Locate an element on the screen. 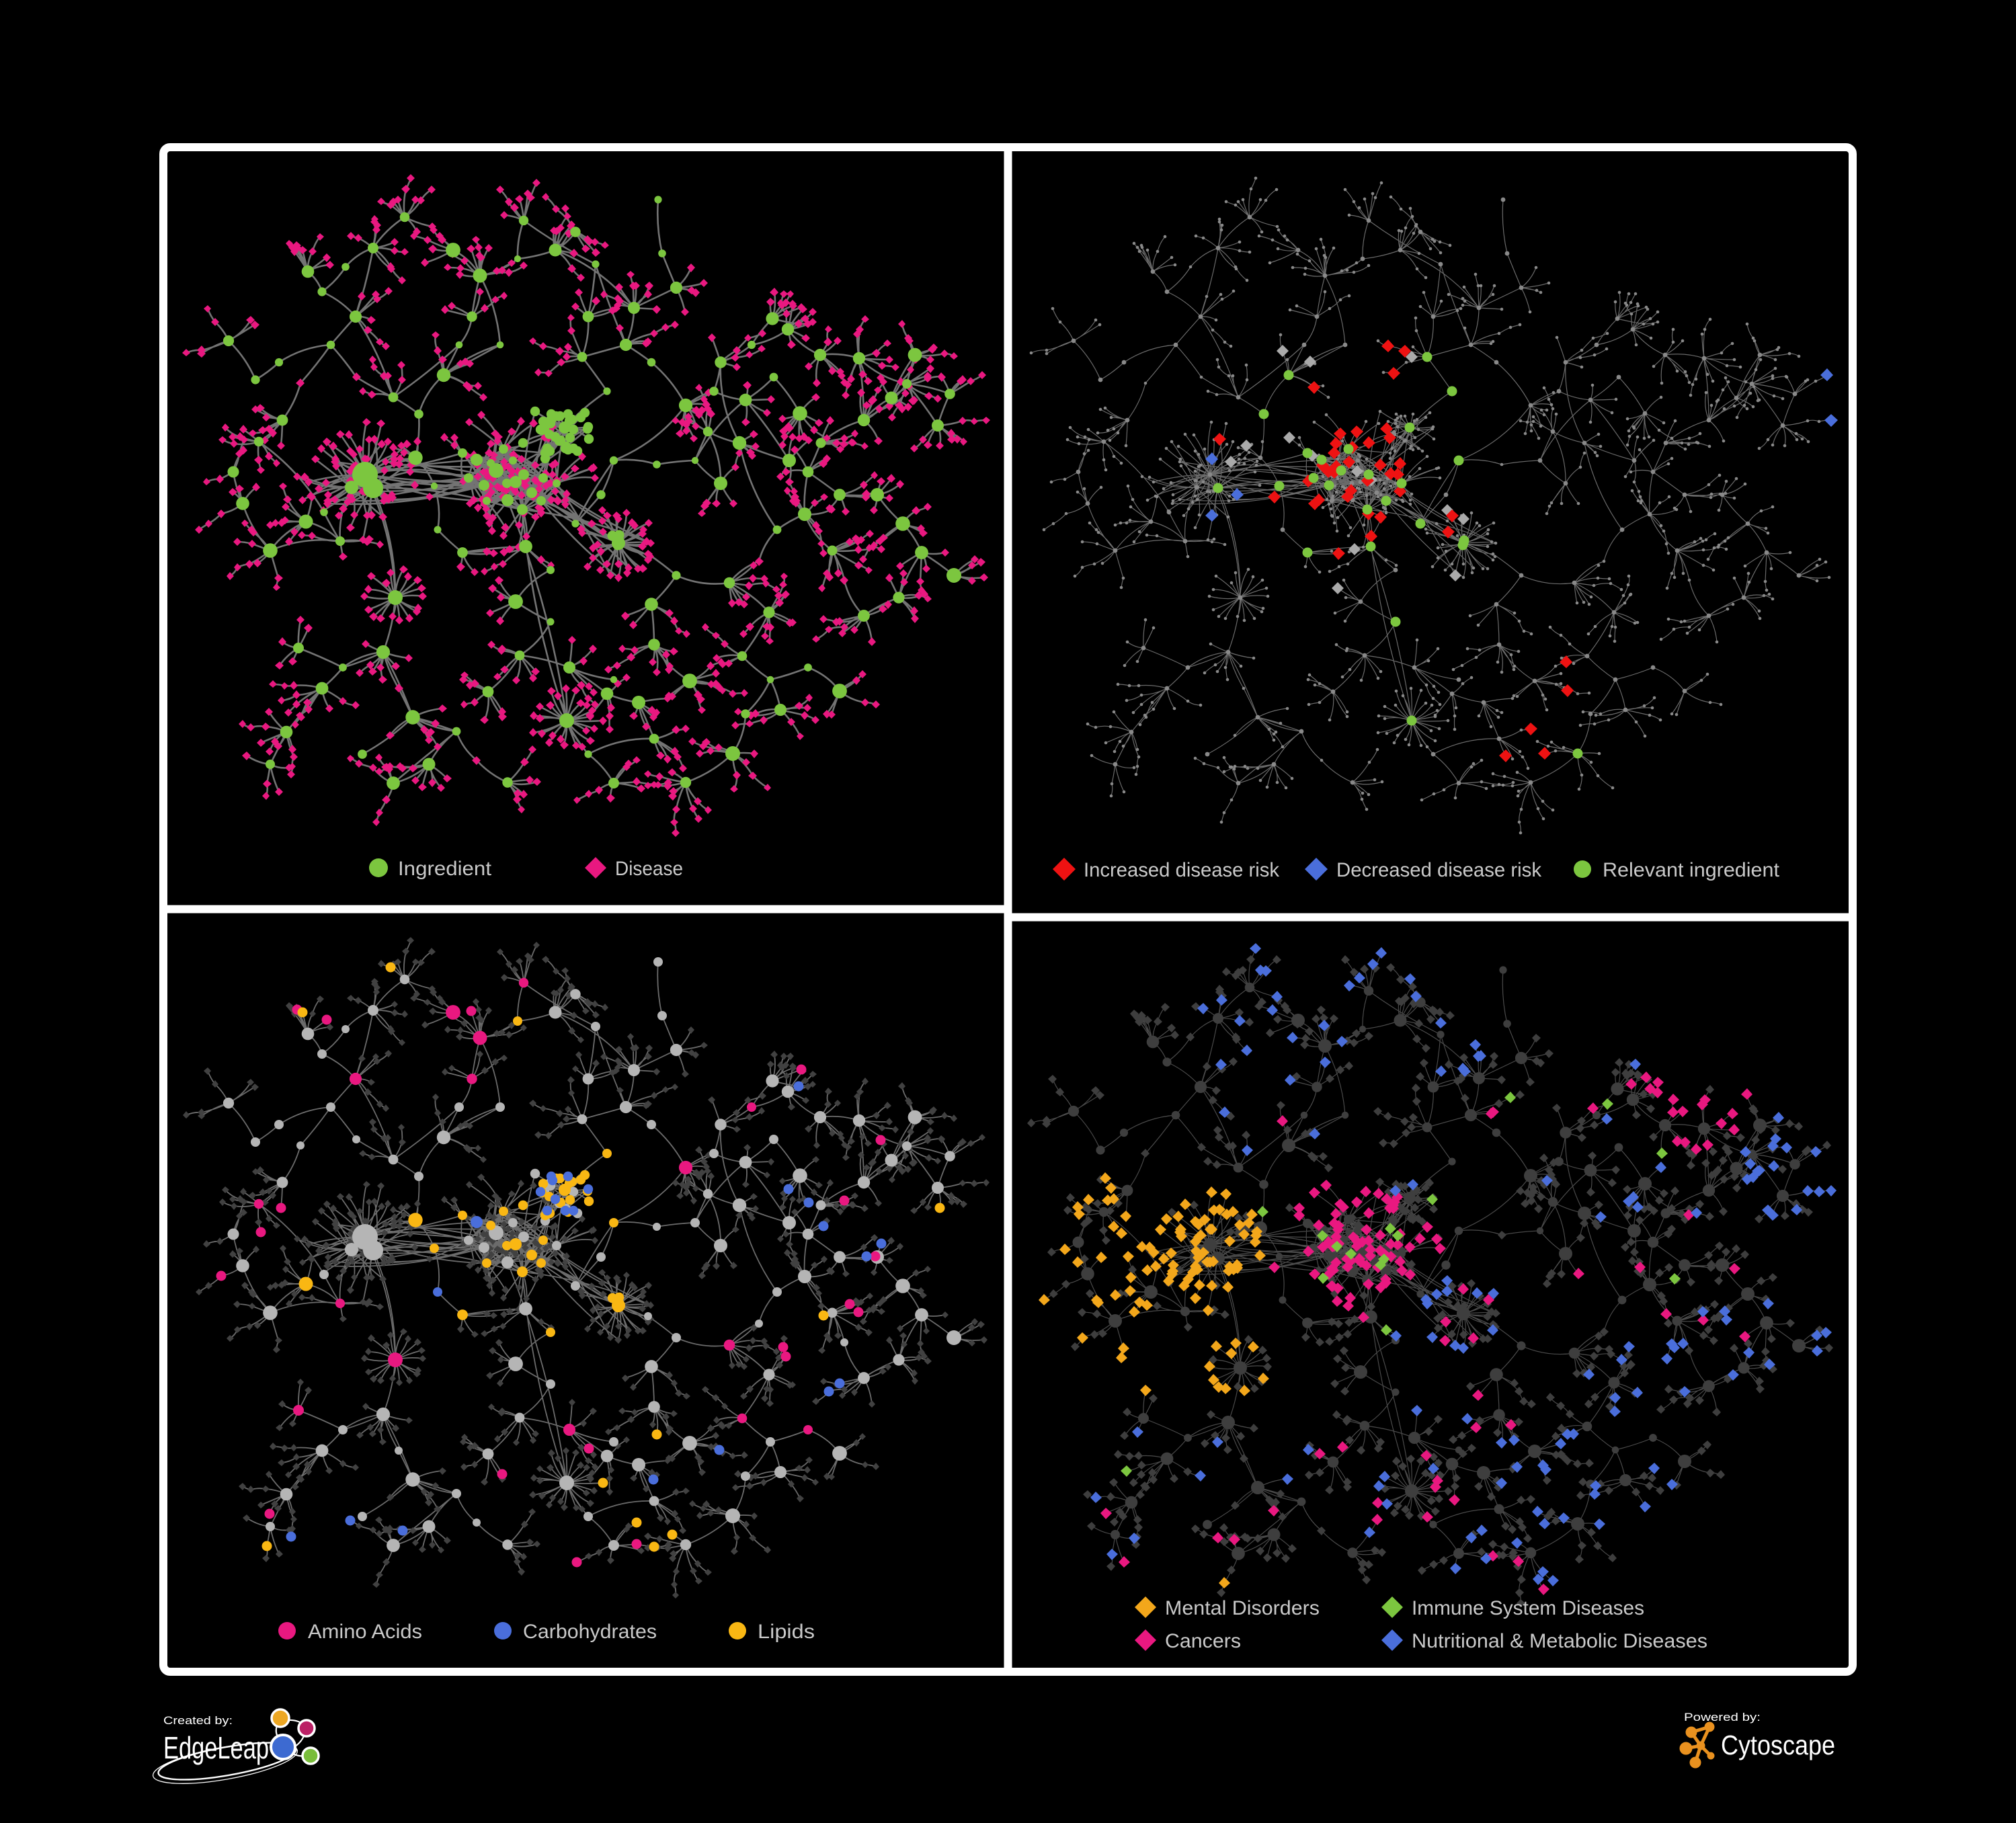  svg-text: Relevant ingredient is located at coordinates (1691, 870).